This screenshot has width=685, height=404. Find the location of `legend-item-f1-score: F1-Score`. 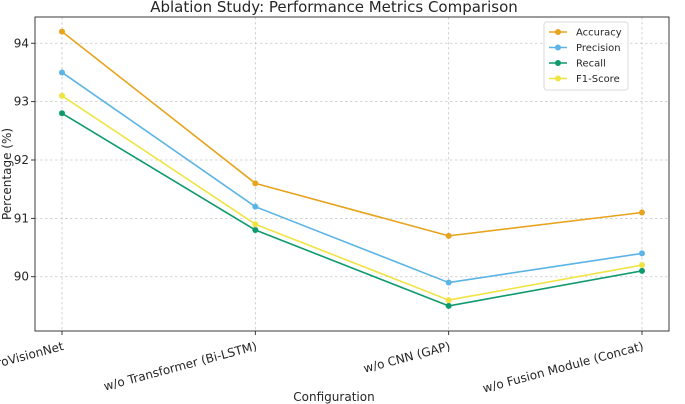

legend-item-f1-score: F1-Score is located at coordinates (584, 79).